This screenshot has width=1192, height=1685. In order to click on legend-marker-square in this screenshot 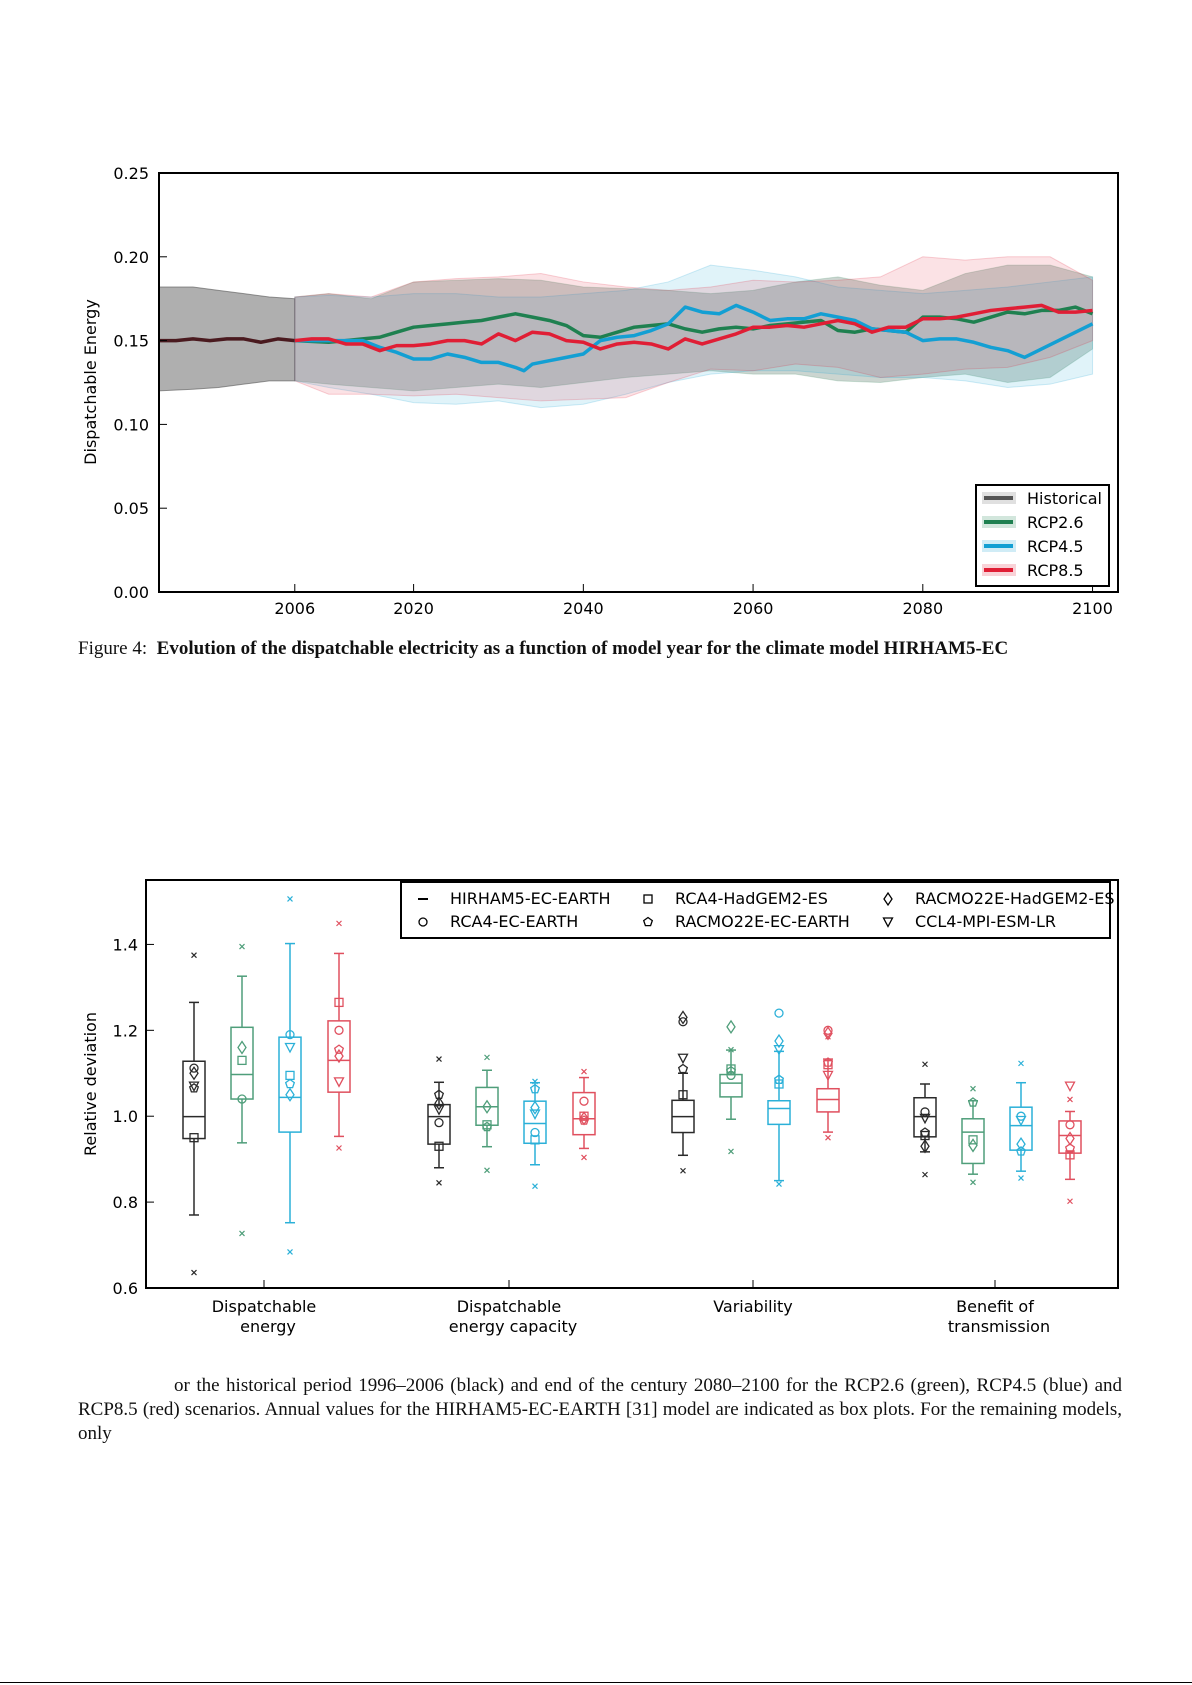, I will do `click(648, 899)`.